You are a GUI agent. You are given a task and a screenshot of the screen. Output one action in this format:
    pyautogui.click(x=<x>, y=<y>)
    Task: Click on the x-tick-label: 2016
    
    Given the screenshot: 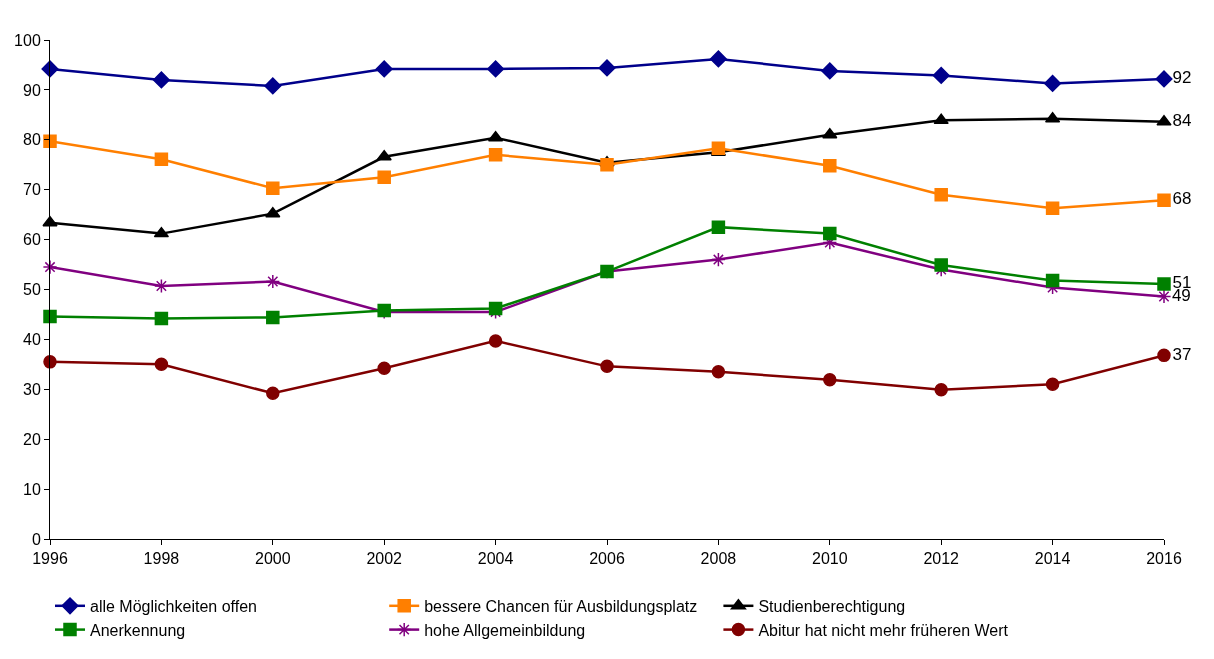 What is the action you would take?
    pyautogui.click(x=1164, y=559)
    